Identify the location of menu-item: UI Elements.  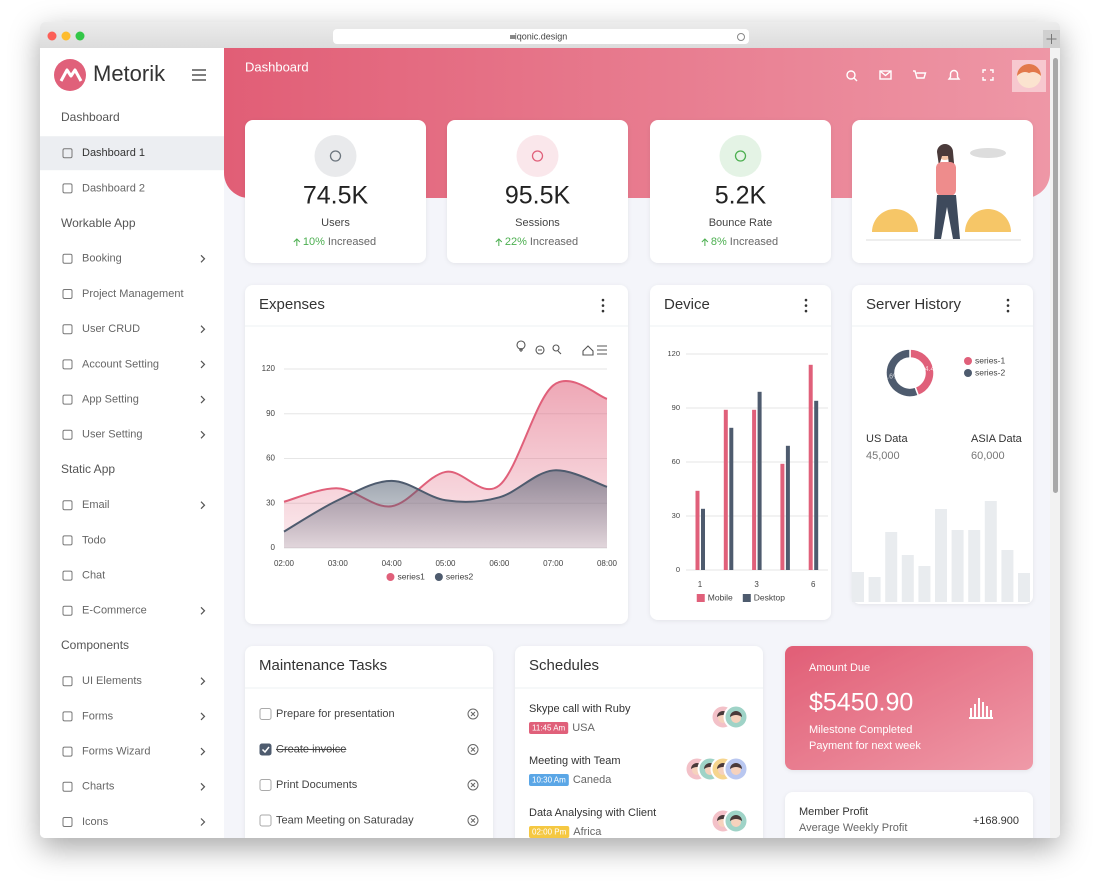
(112, 681).